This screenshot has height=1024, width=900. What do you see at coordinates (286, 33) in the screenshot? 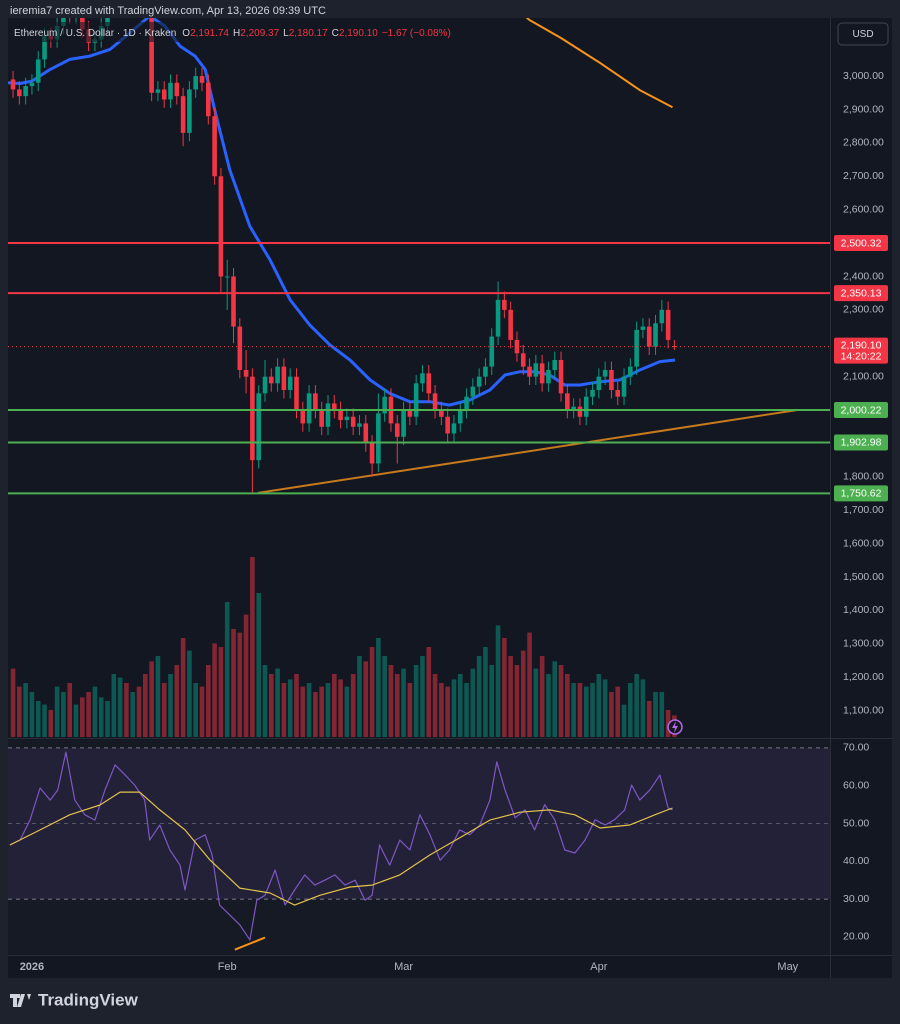
I see `ohlc-key: L` at bounding box center [286, 33].